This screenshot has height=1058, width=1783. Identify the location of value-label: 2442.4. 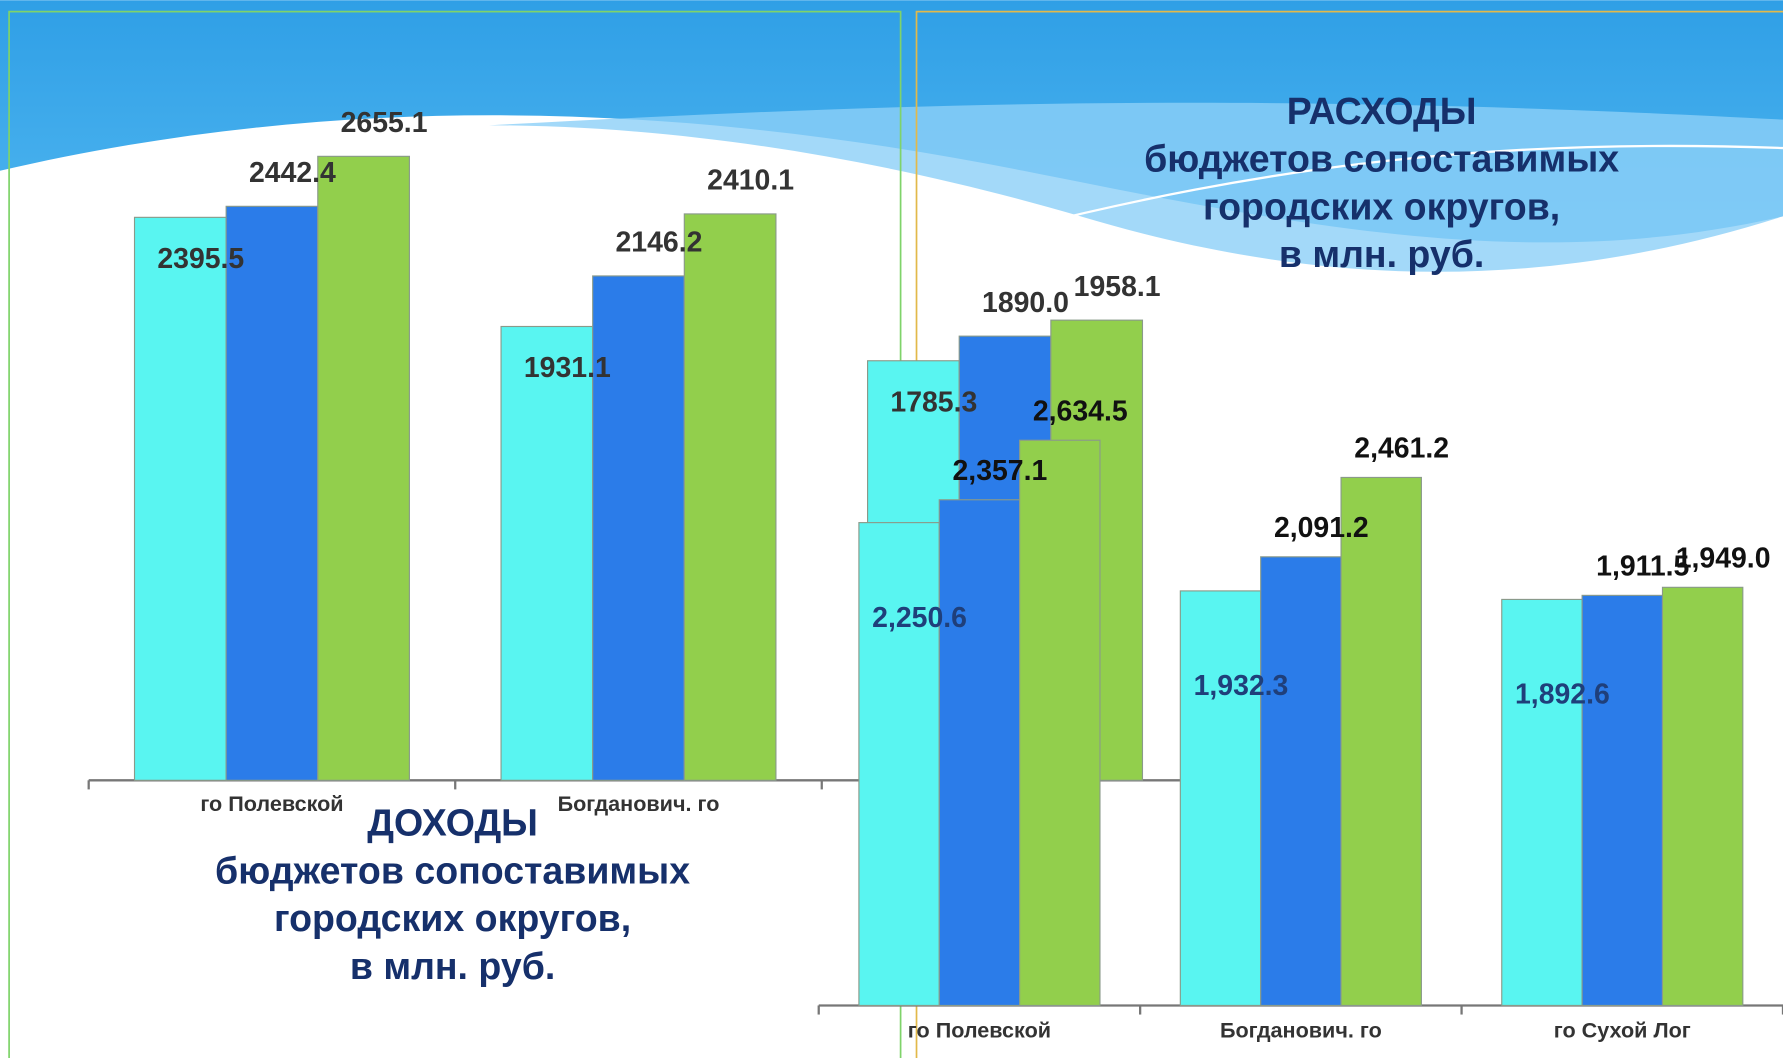
(292, 173).